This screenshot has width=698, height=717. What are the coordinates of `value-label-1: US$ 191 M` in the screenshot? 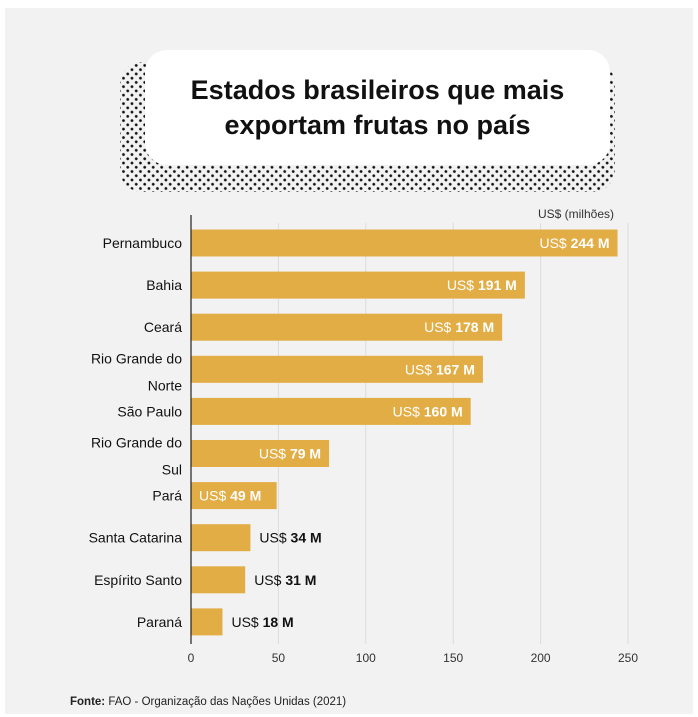 It's located at (482, 285).